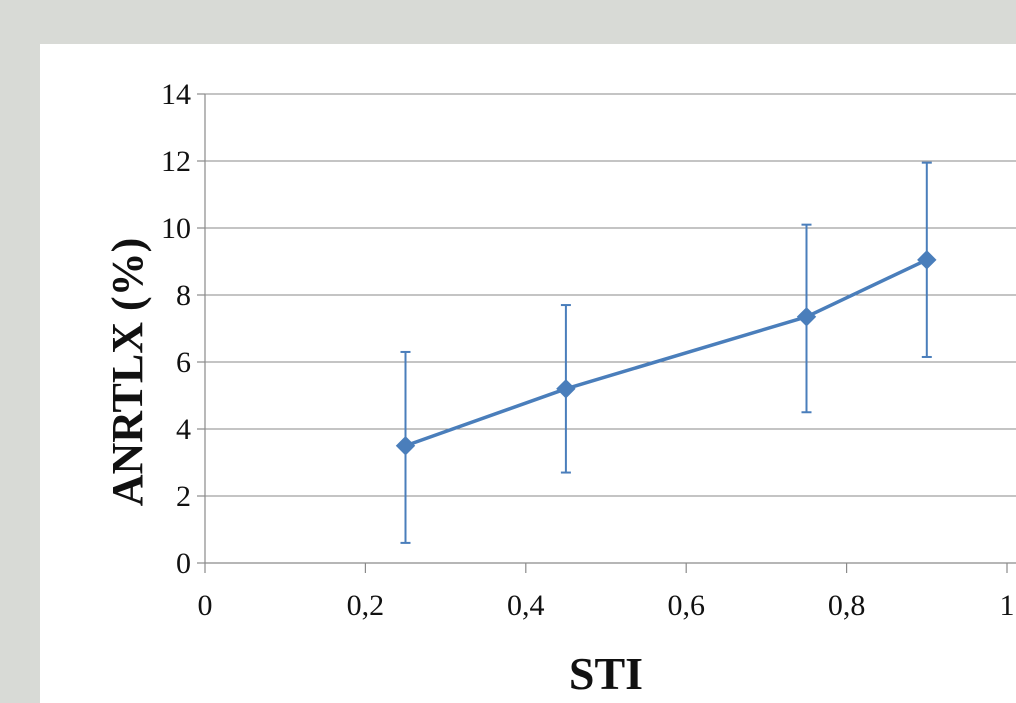  I want to click on x-tick-label: 0,8, so click(847, 605).